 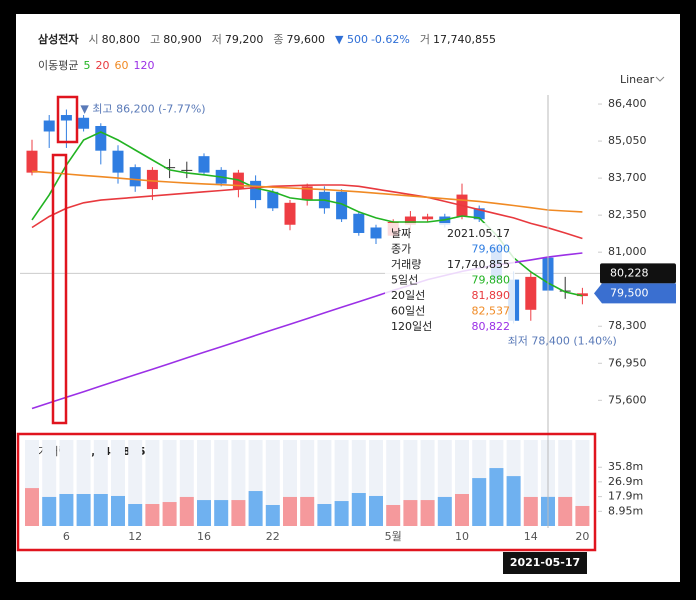 I want to click on header-field: 79,600, so click(x=305, y=39).